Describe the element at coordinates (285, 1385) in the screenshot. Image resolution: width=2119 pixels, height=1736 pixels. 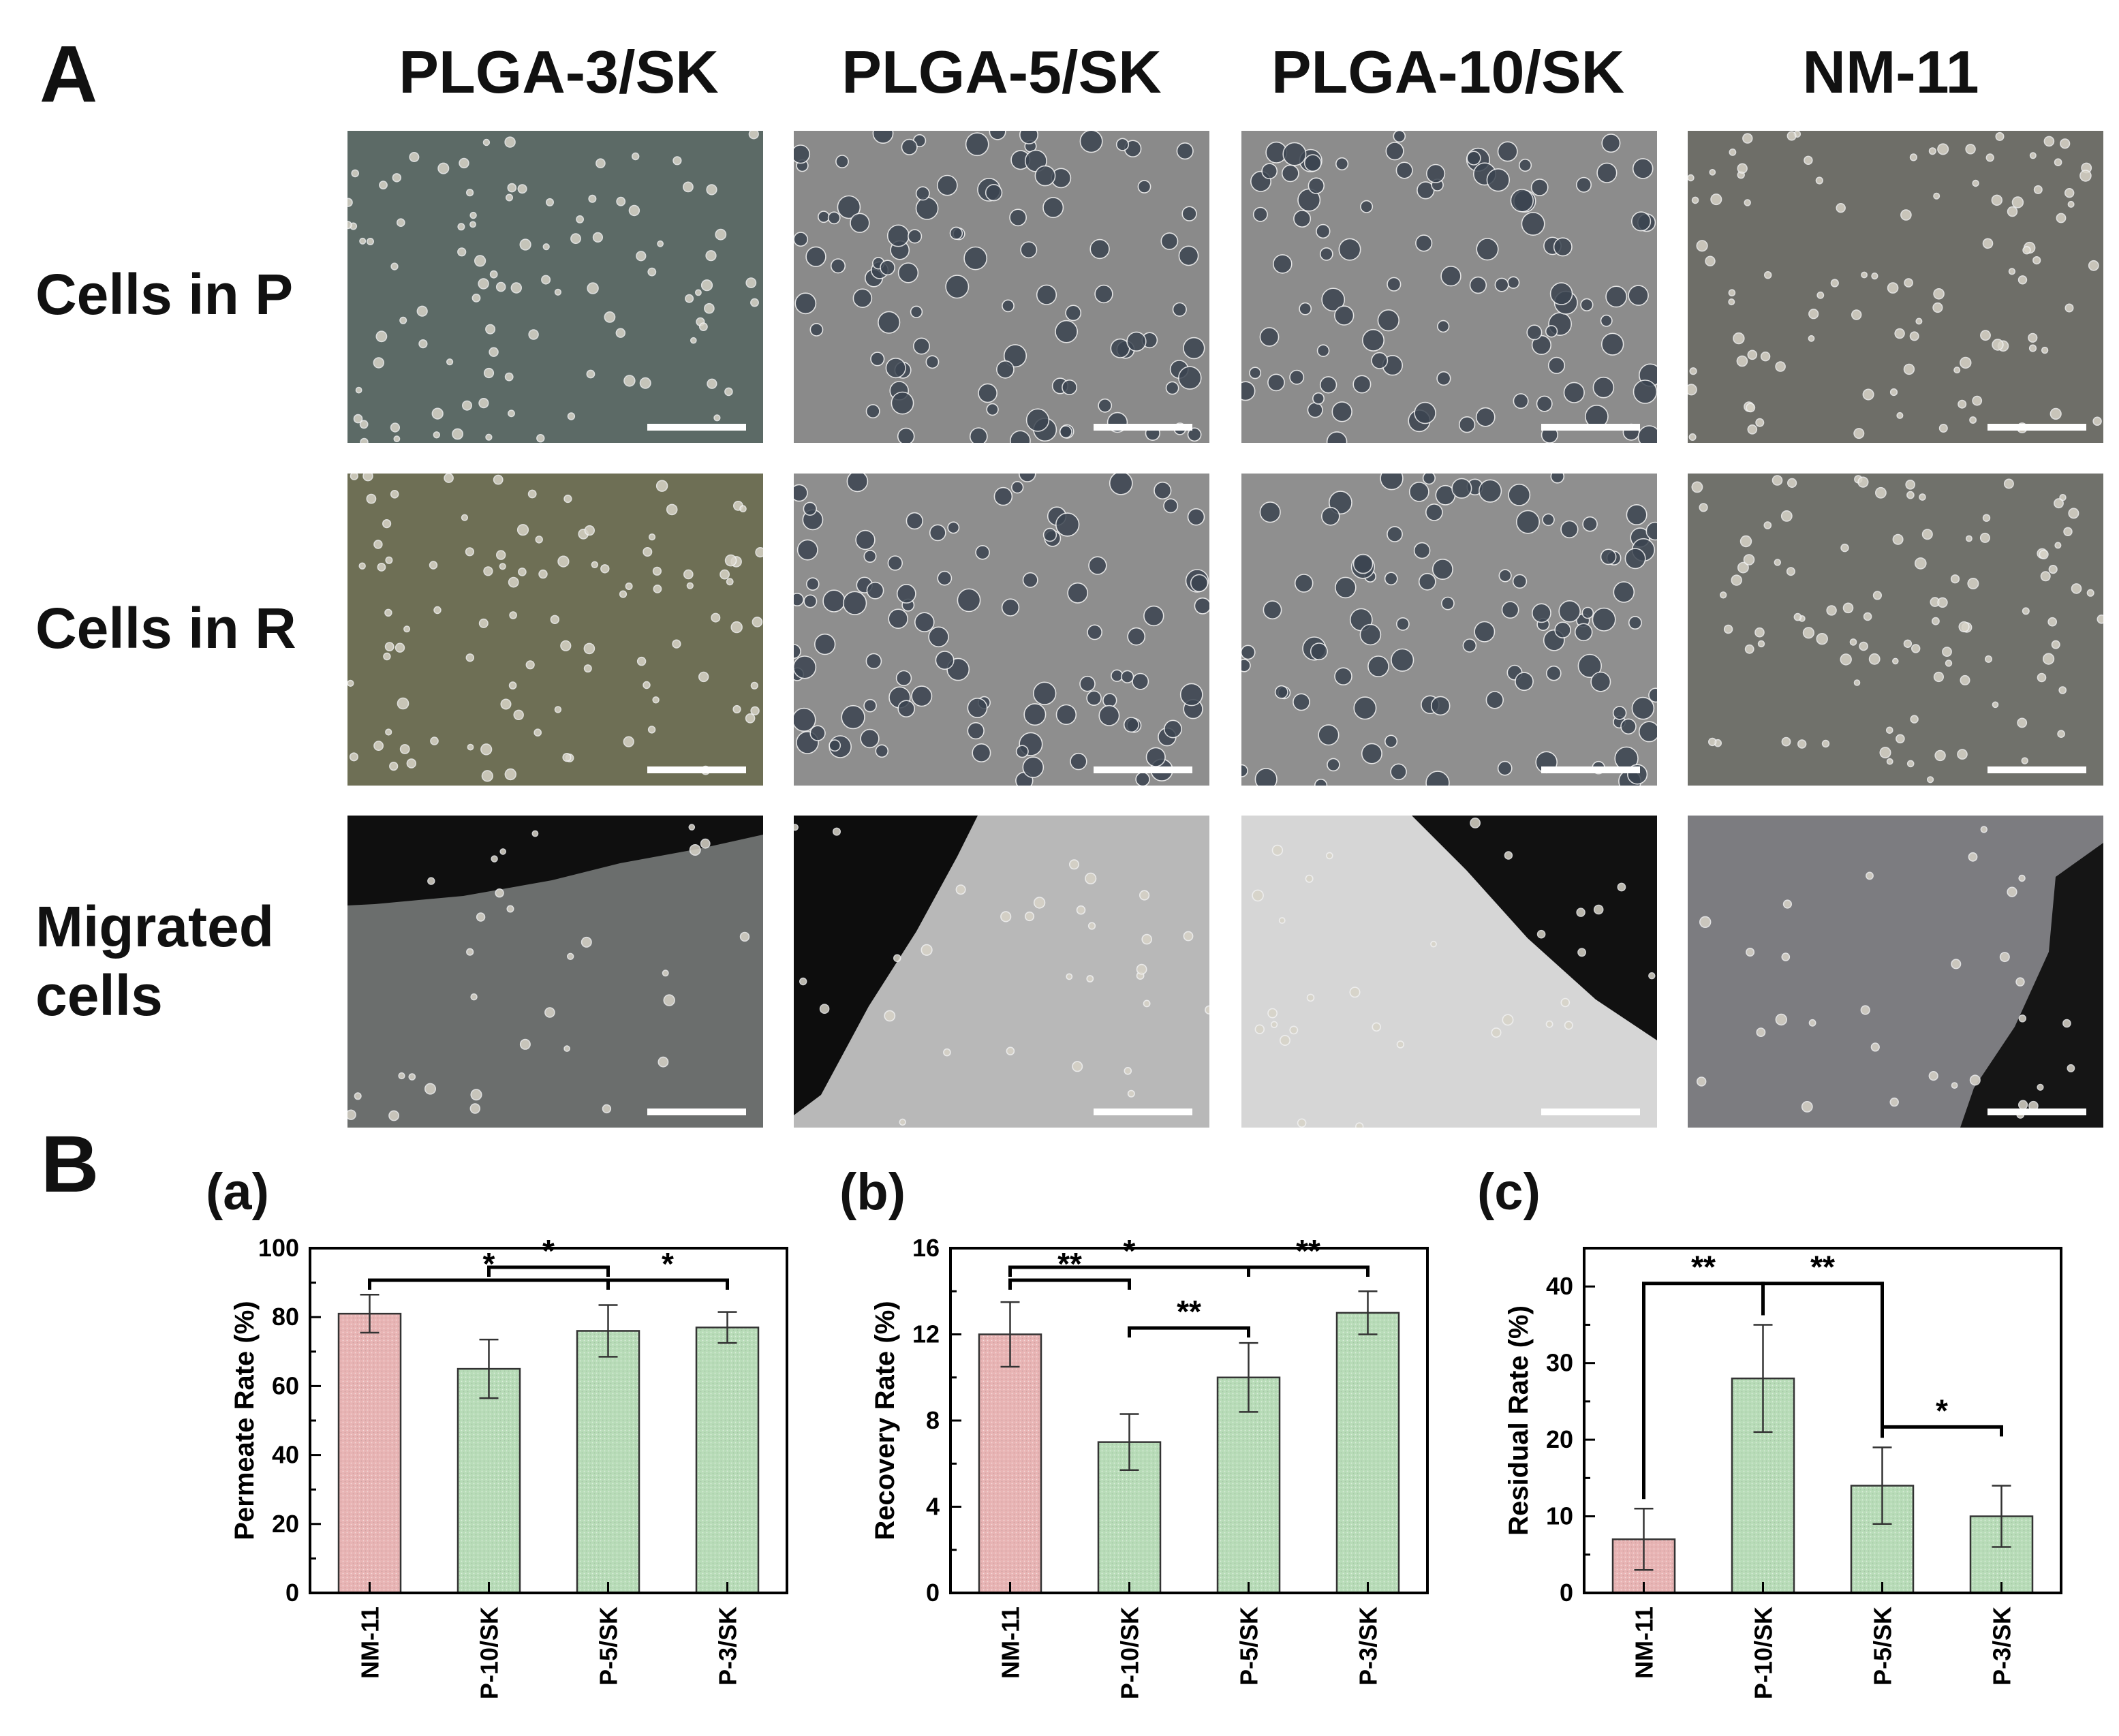
I see `y-tick-label: 60` at that location.